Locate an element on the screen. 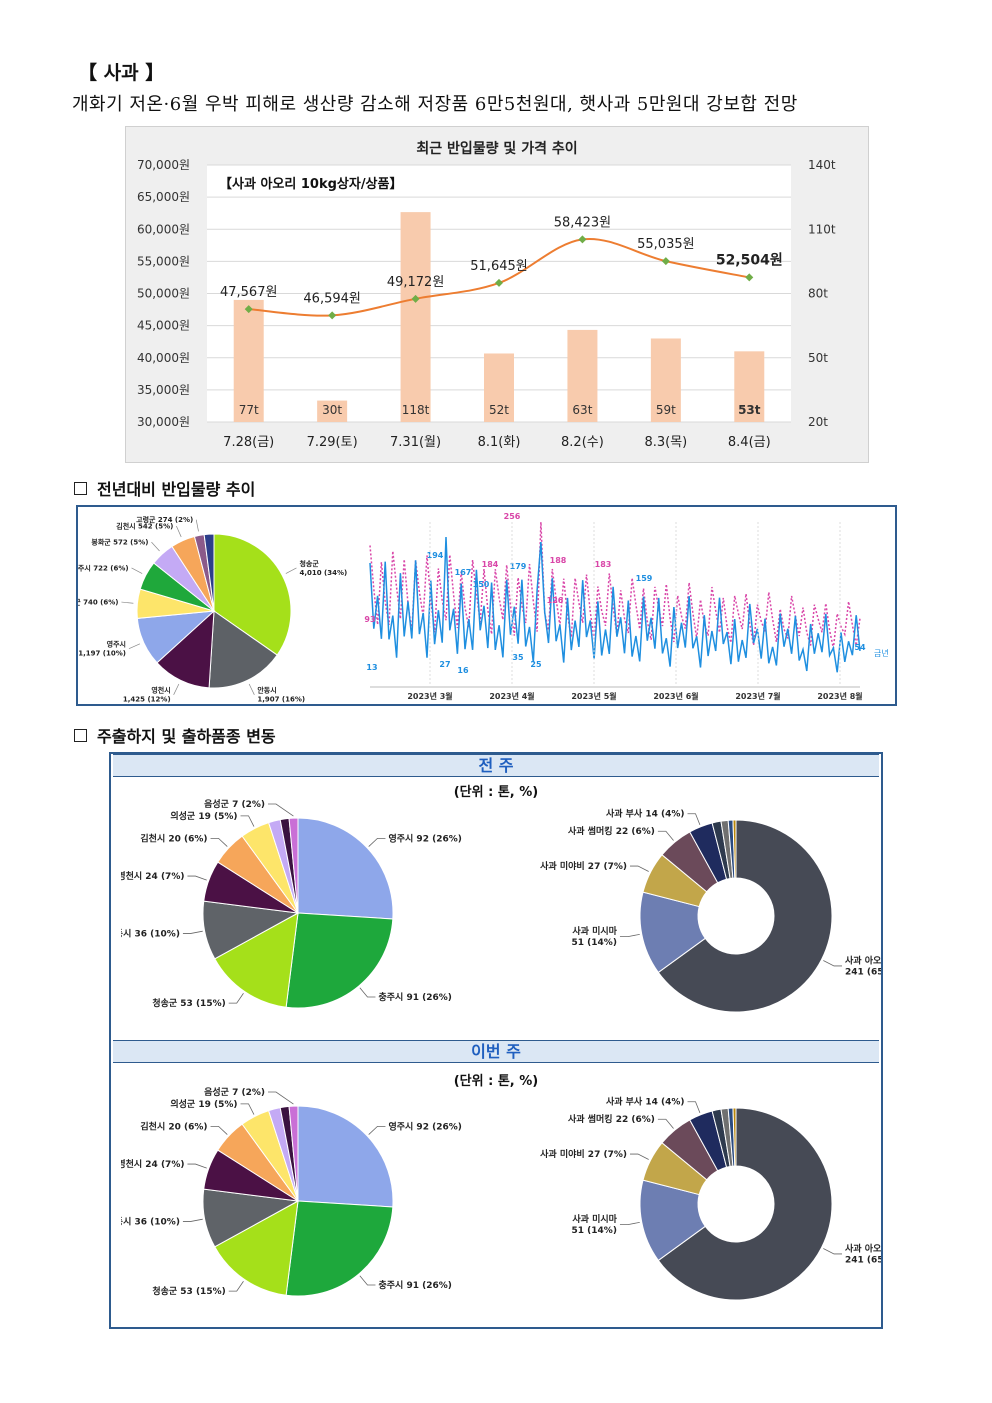  bar-label: 77t is located at coordinates (249, 410).